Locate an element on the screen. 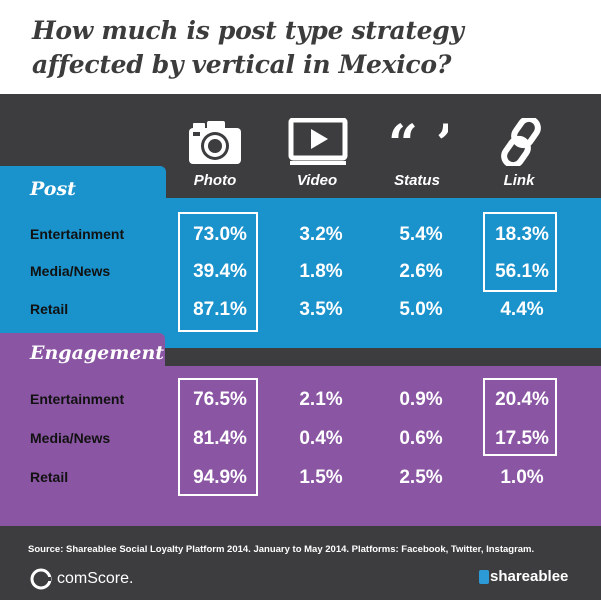 This screenshot has height=600, width=601. engagement-value-cell: 1.0% is located at coordinates (522, 477).